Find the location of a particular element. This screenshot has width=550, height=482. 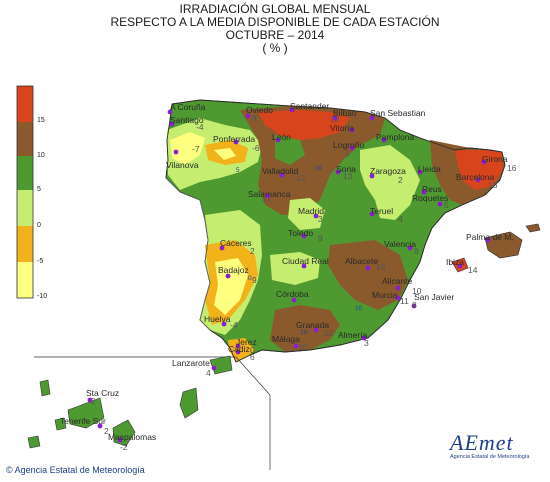

legend-swatch-minus5 is located at coordinates (25, 244).